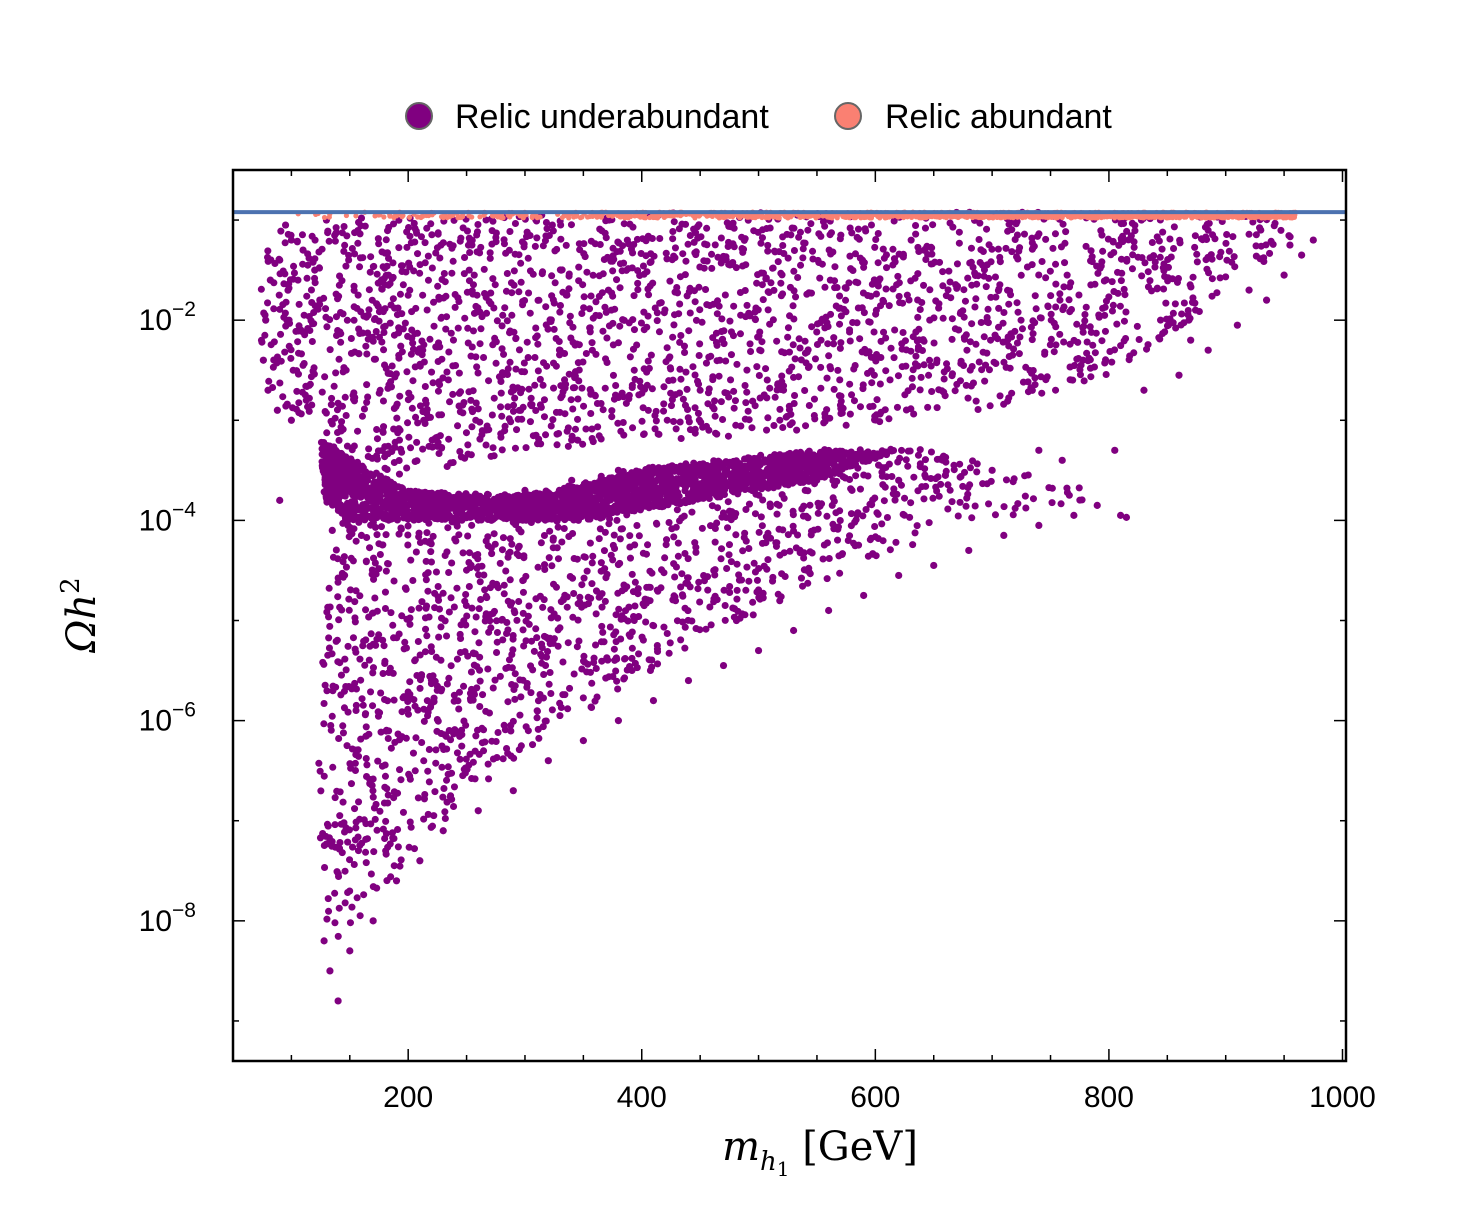  I want to click on y-tick-label: 10⁻², so click(167, 317).